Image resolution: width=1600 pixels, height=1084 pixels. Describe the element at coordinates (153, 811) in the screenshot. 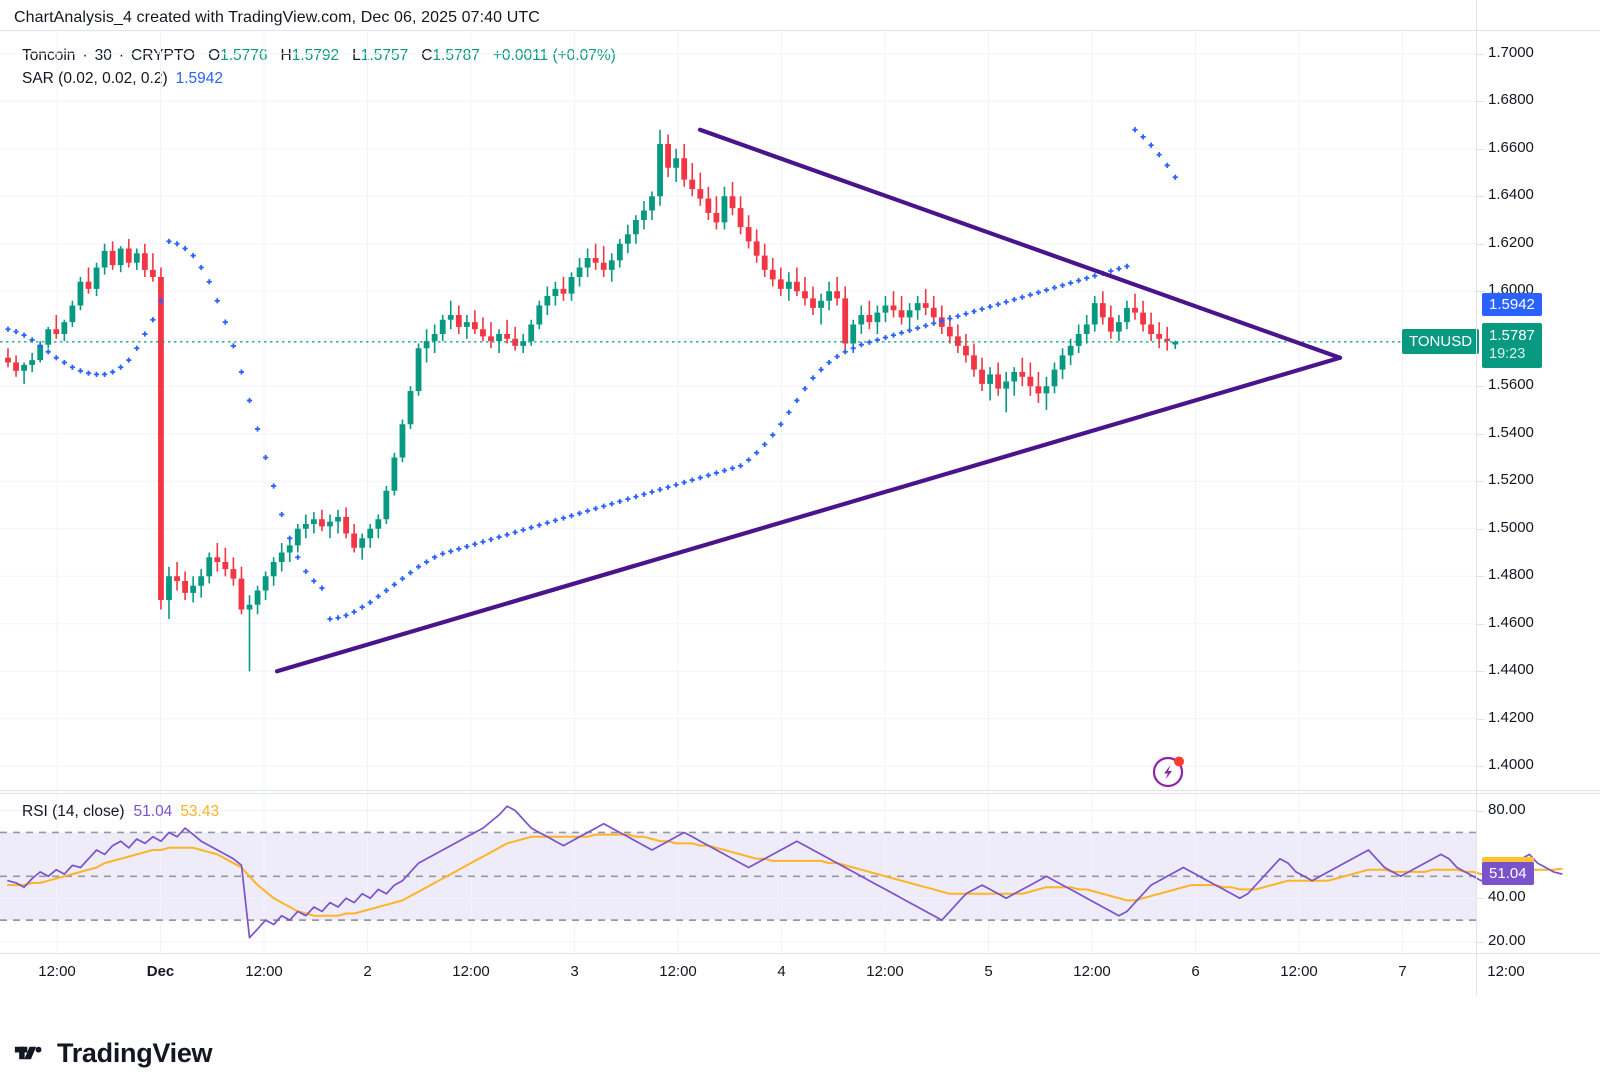

I see `rsi-legend-value: 51.04` at that location.